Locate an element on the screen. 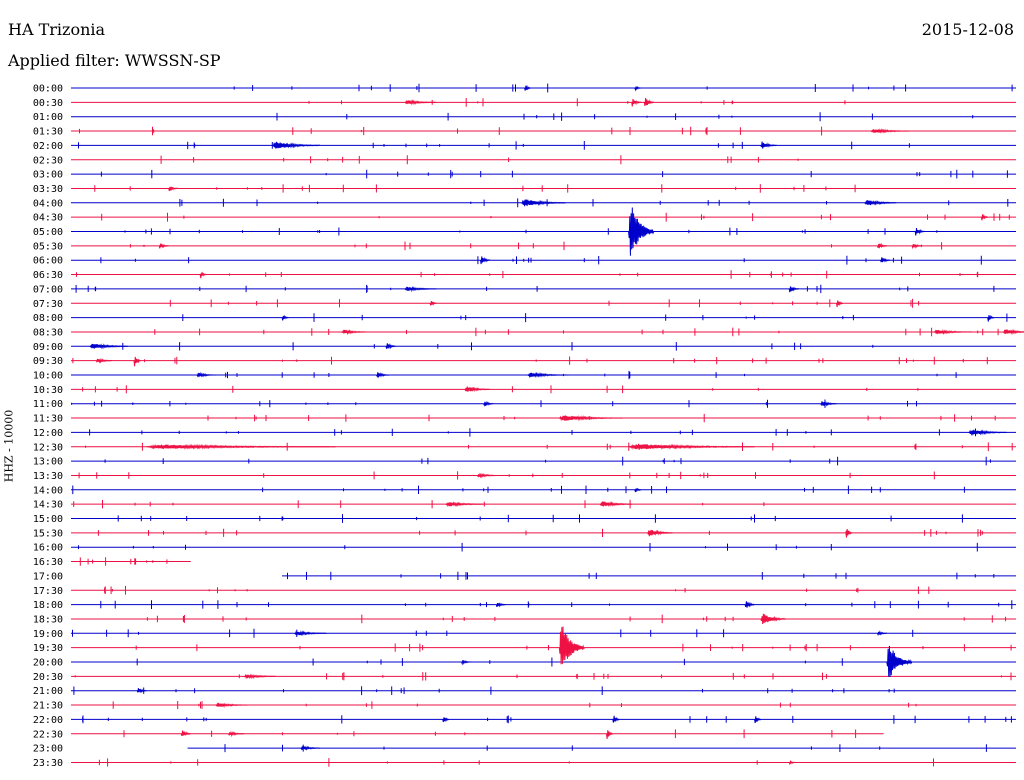 The width and height of the screenshot is (1024, 780). time-label-0400: 04:00 is located at coordinates (48, 203).